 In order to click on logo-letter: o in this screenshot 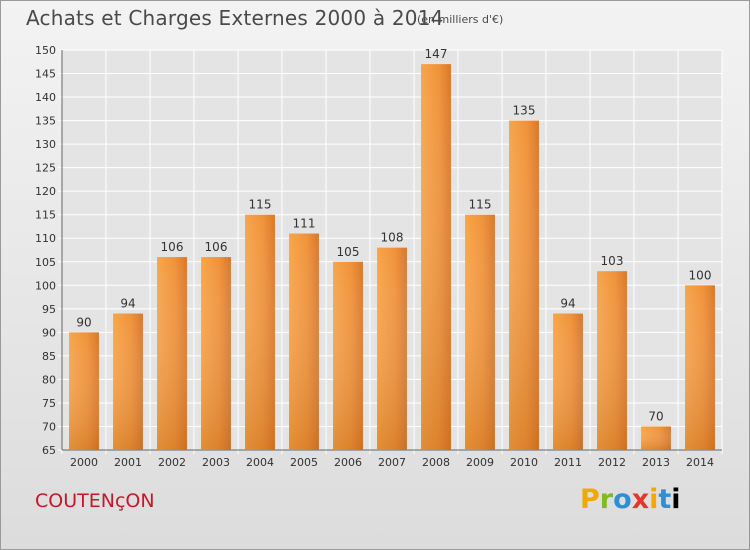, I will do `click(622, 499)`.